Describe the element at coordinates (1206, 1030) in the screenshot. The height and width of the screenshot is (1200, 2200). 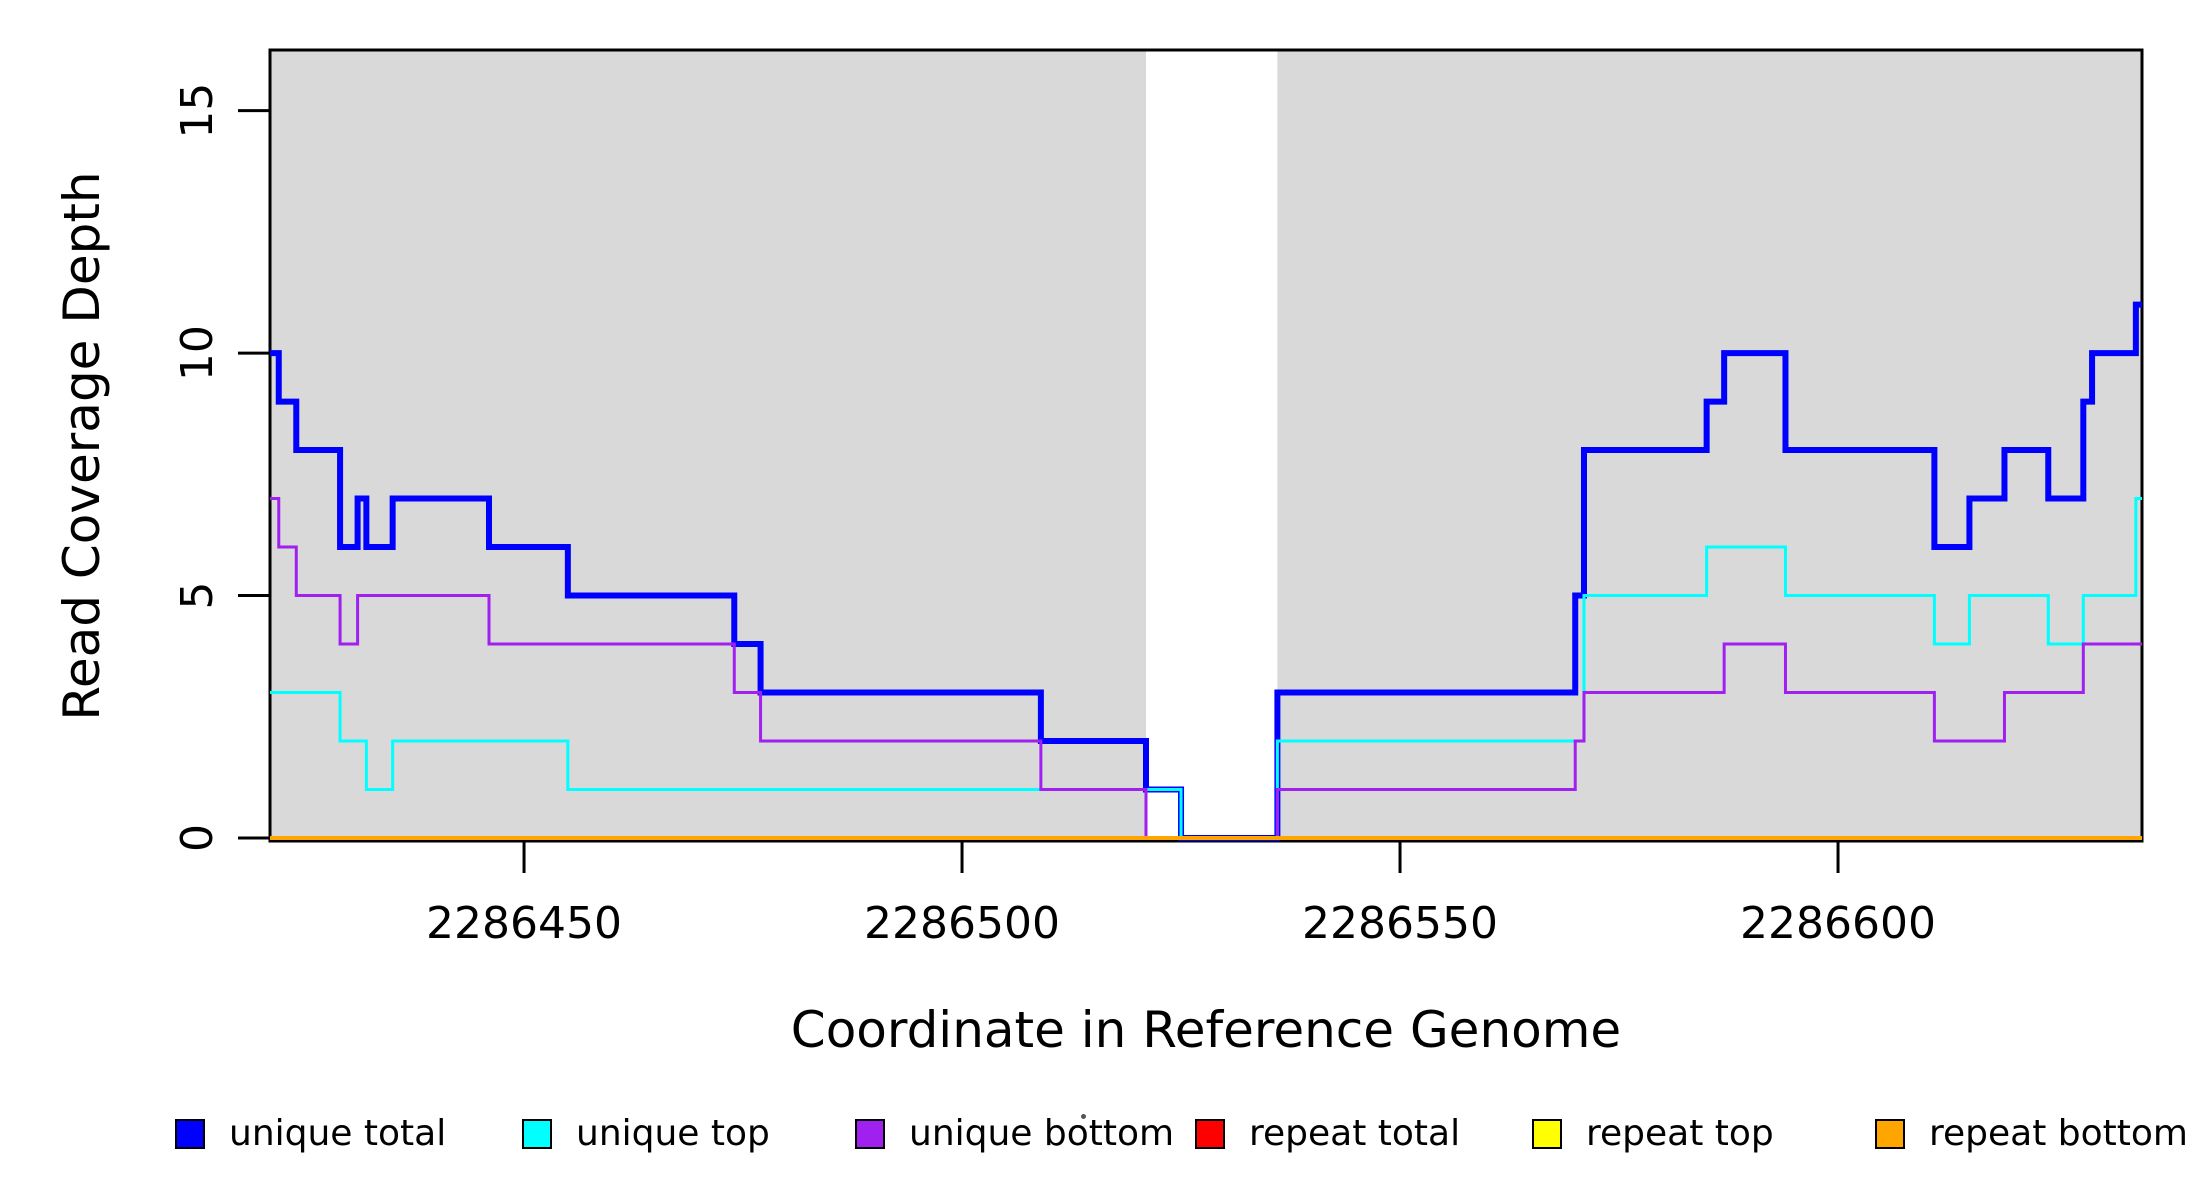
I see `x-axis-title: Coordinate in Reference Genome` at that location.